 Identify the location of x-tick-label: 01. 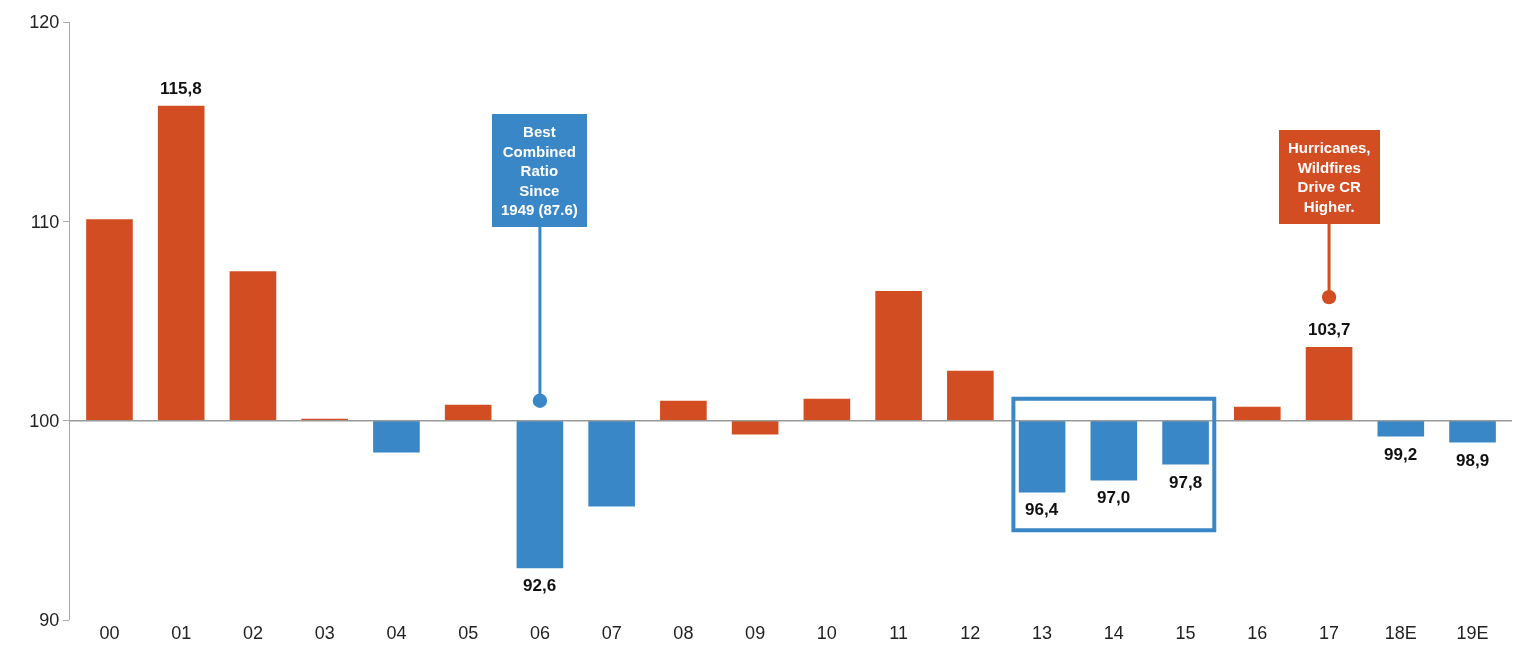
(181, 633).